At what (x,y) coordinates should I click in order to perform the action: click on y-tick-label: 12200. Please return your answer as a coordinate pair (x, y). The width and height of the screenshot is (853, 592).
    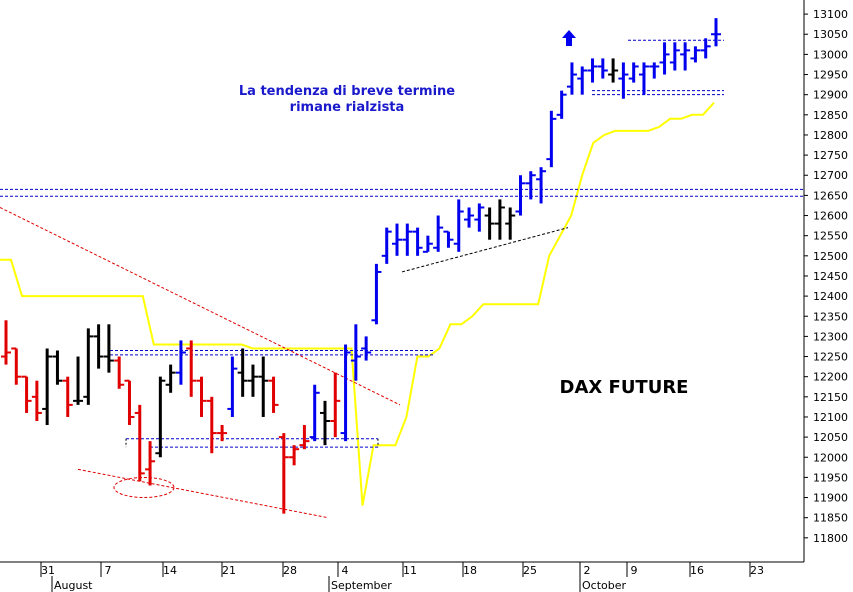
    Looking at the image, I should click on (830, 377).